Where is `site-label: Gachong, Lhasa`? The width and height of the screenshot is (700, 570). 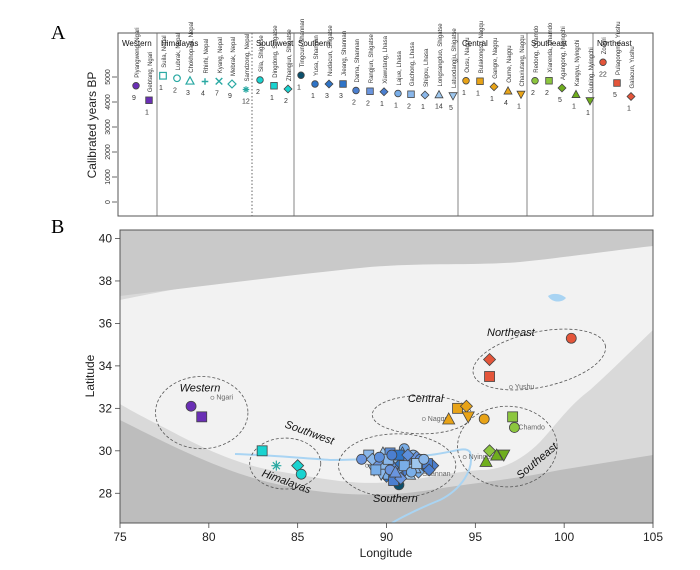
site-label: Gachong, Lhasa is located at coordinates (413, 64).